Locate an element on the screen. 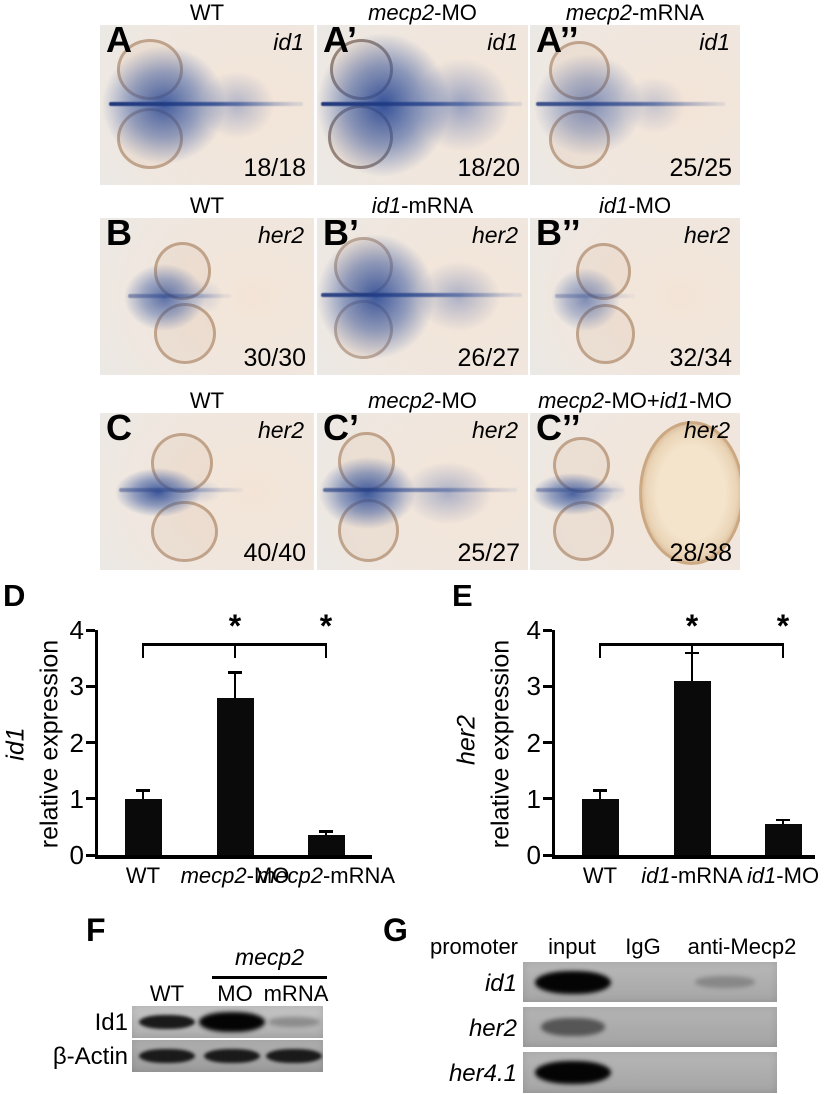  group-underline is located at coordinates (269, 977).